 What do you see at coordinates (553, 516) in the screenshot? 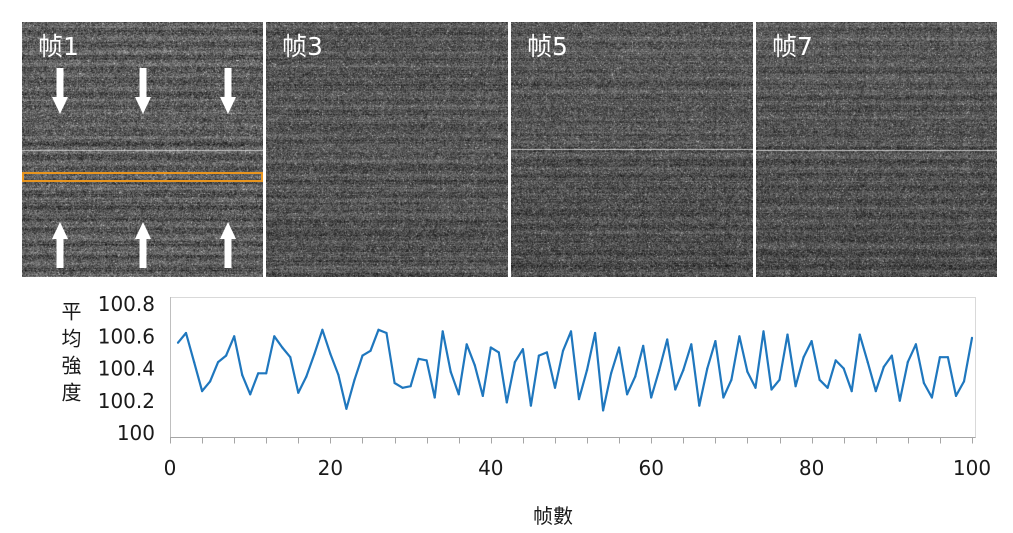
I see `x-axis-title: 帧數` at bounding box center [553, 516].